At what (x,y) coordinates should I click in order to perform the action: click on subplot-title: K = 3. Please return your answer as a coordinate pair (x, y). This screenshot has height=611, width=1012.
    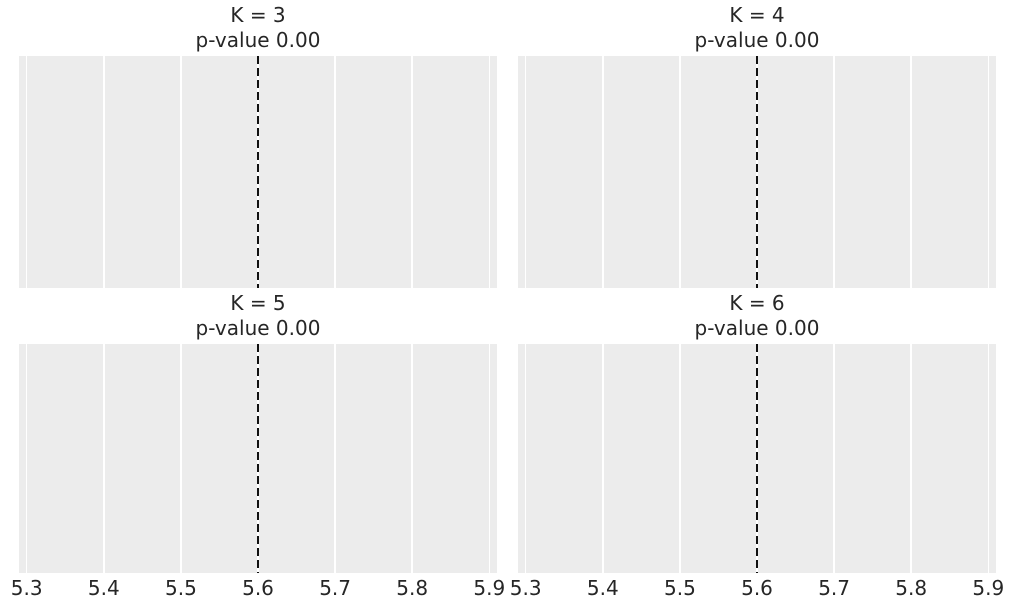
    Looking at the image, I should click on (258, 15).